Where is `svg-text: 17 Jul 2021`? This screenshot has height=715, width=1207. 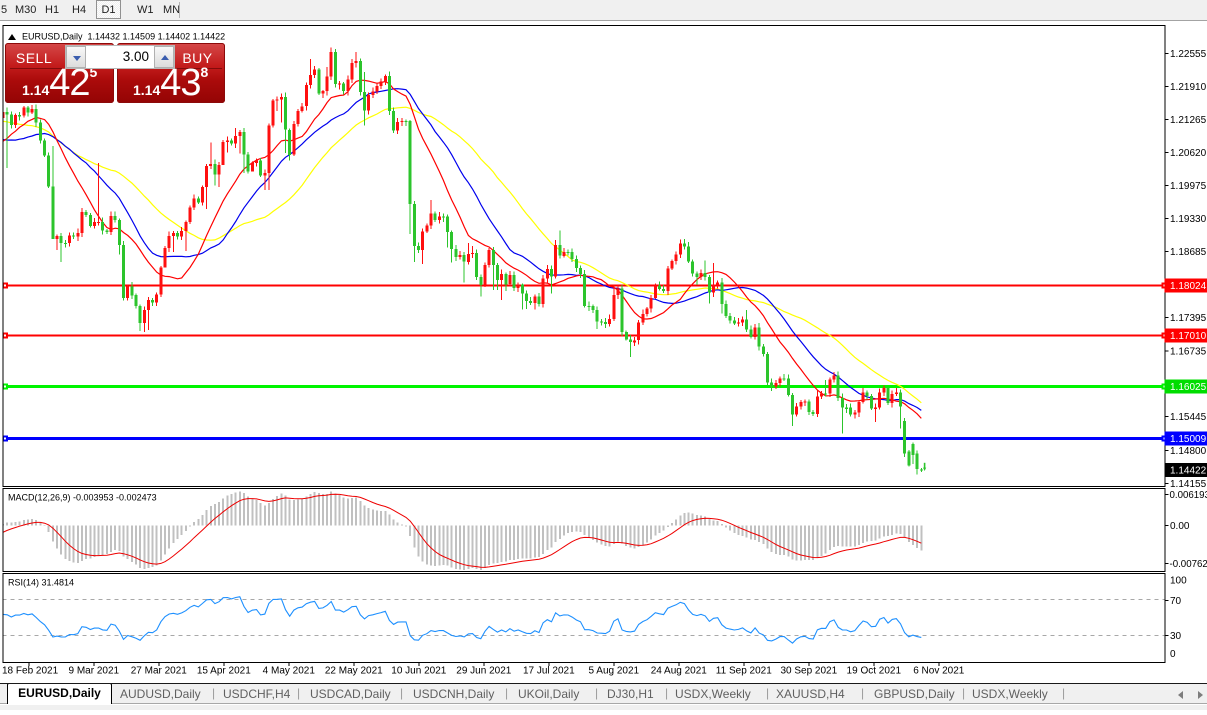 svg-text: 17 Jul 2021 is located at coordinates (549, 671).